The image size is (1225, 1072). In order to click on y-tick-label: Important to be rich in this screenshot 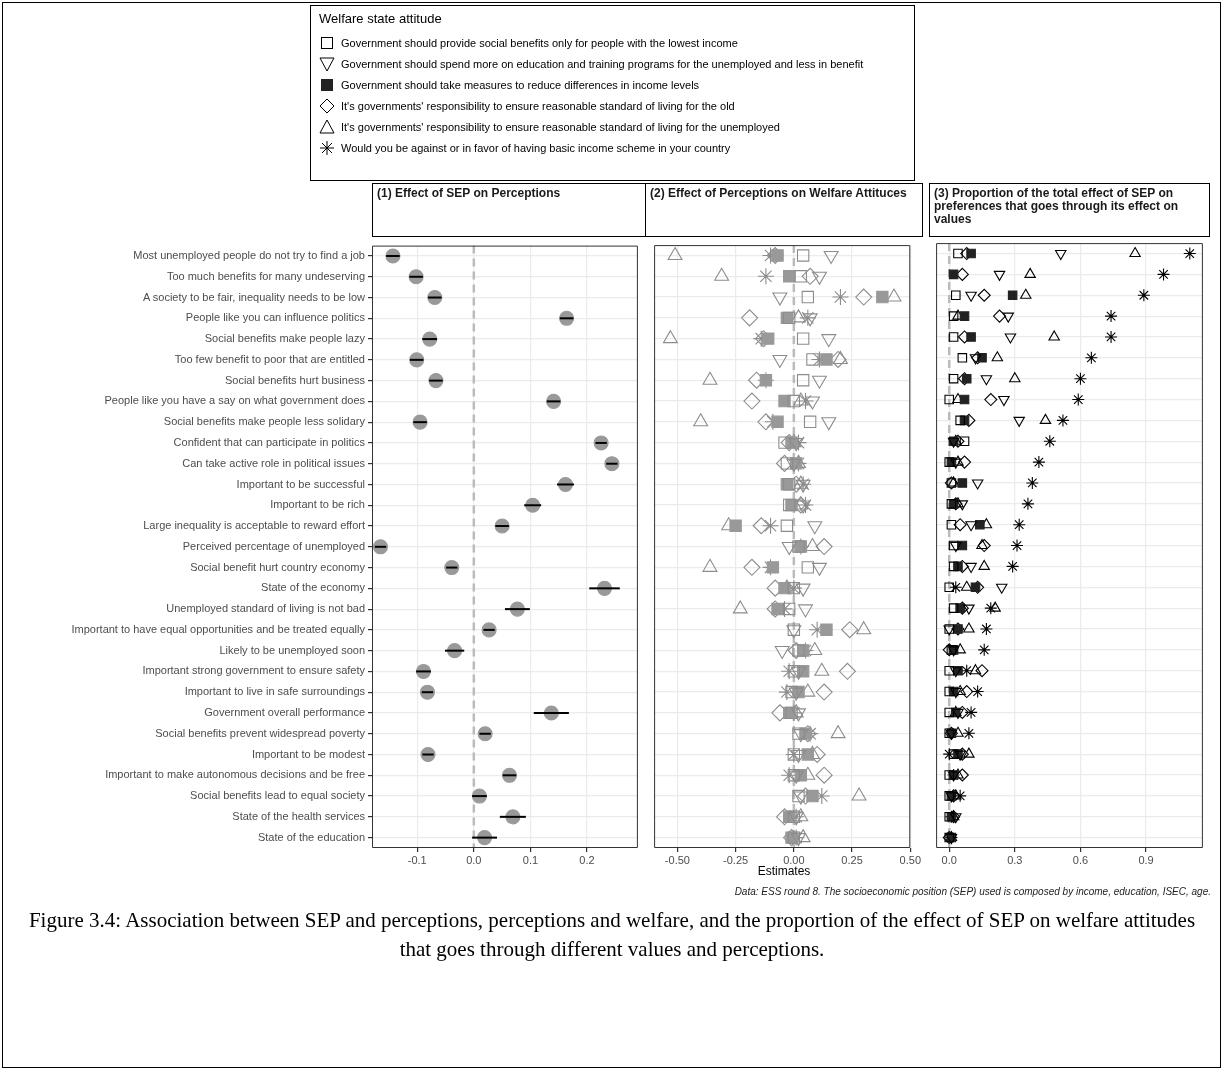, I will do `click(317, 504)`.